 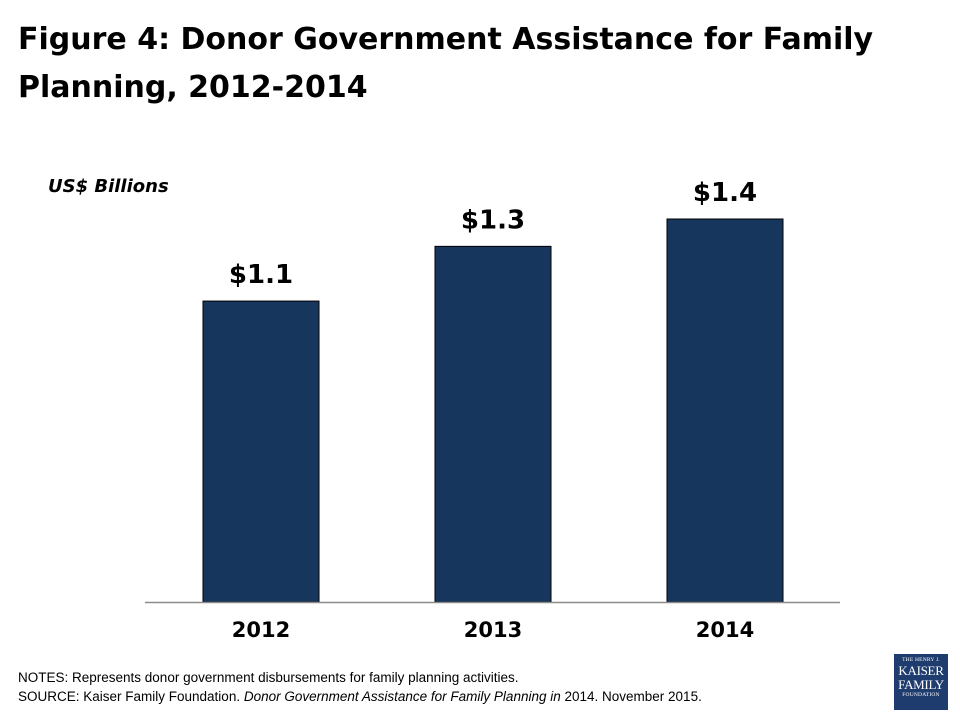 What do you see at coordinates (725, 630) in the screenshot?
I see `x-tick-label-2014: 2014` at bounding box center [725, 630].